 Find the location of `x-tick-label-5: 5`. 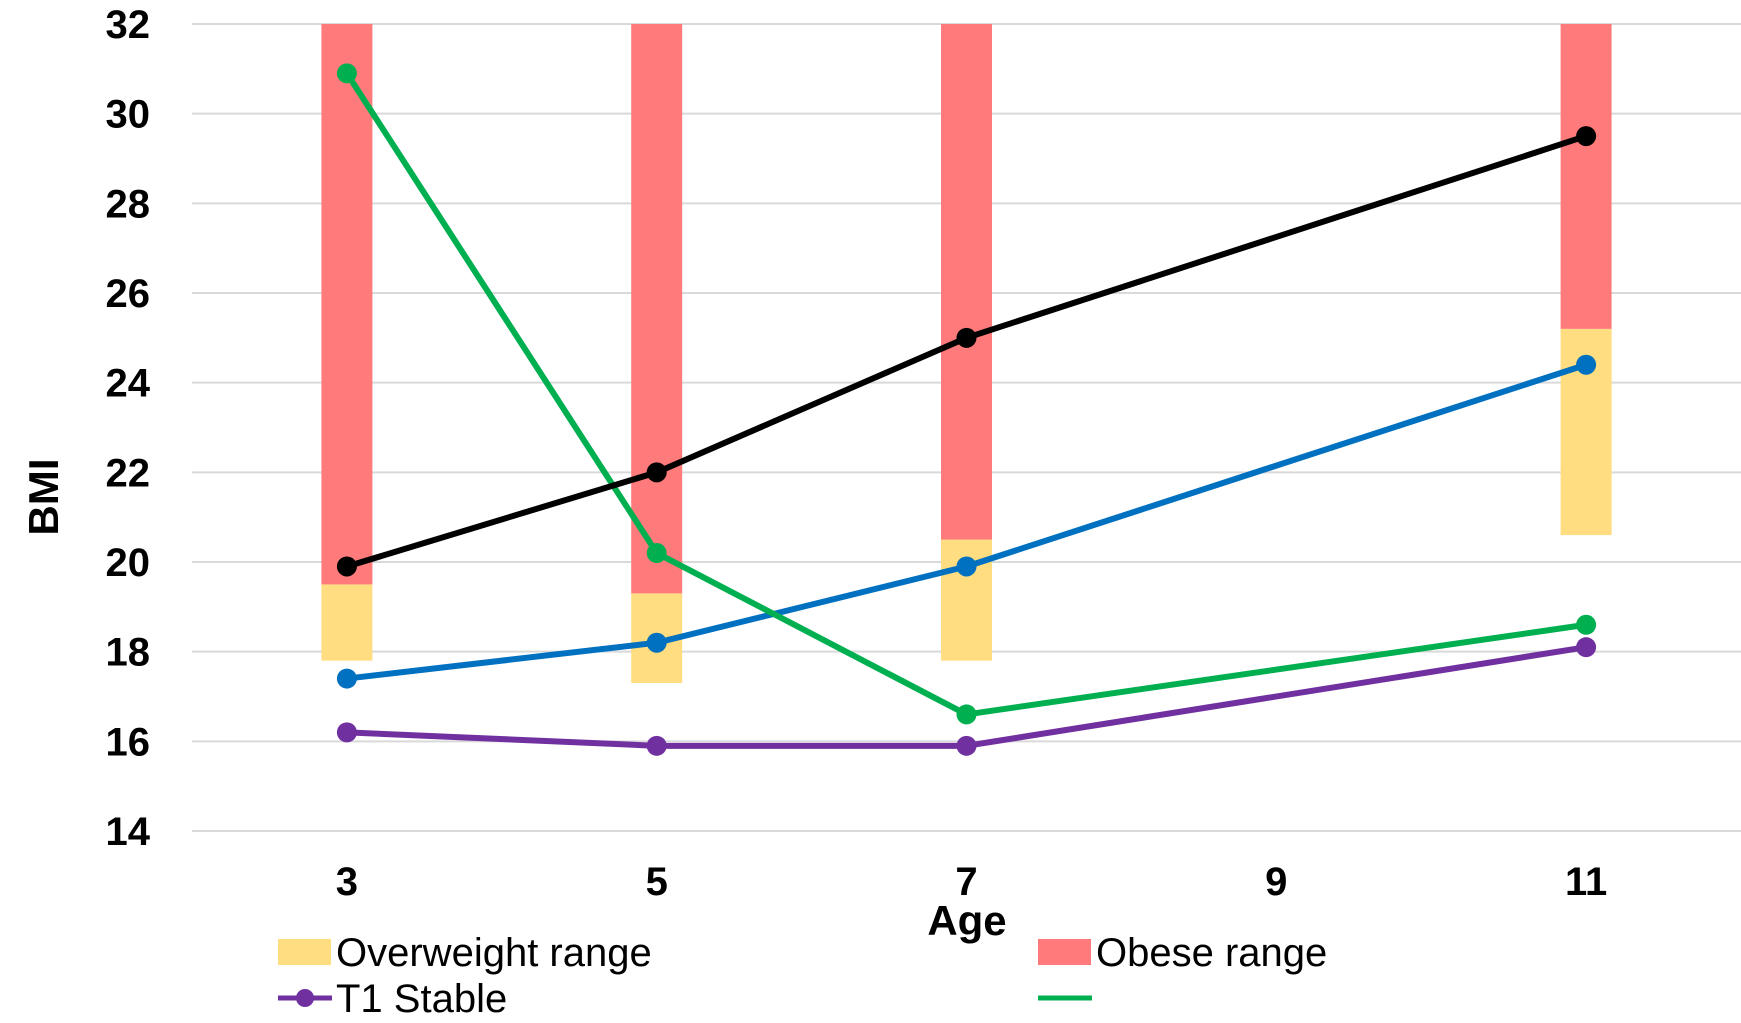

x-tick-label-5: 5 is located at coordinates (657, 882).